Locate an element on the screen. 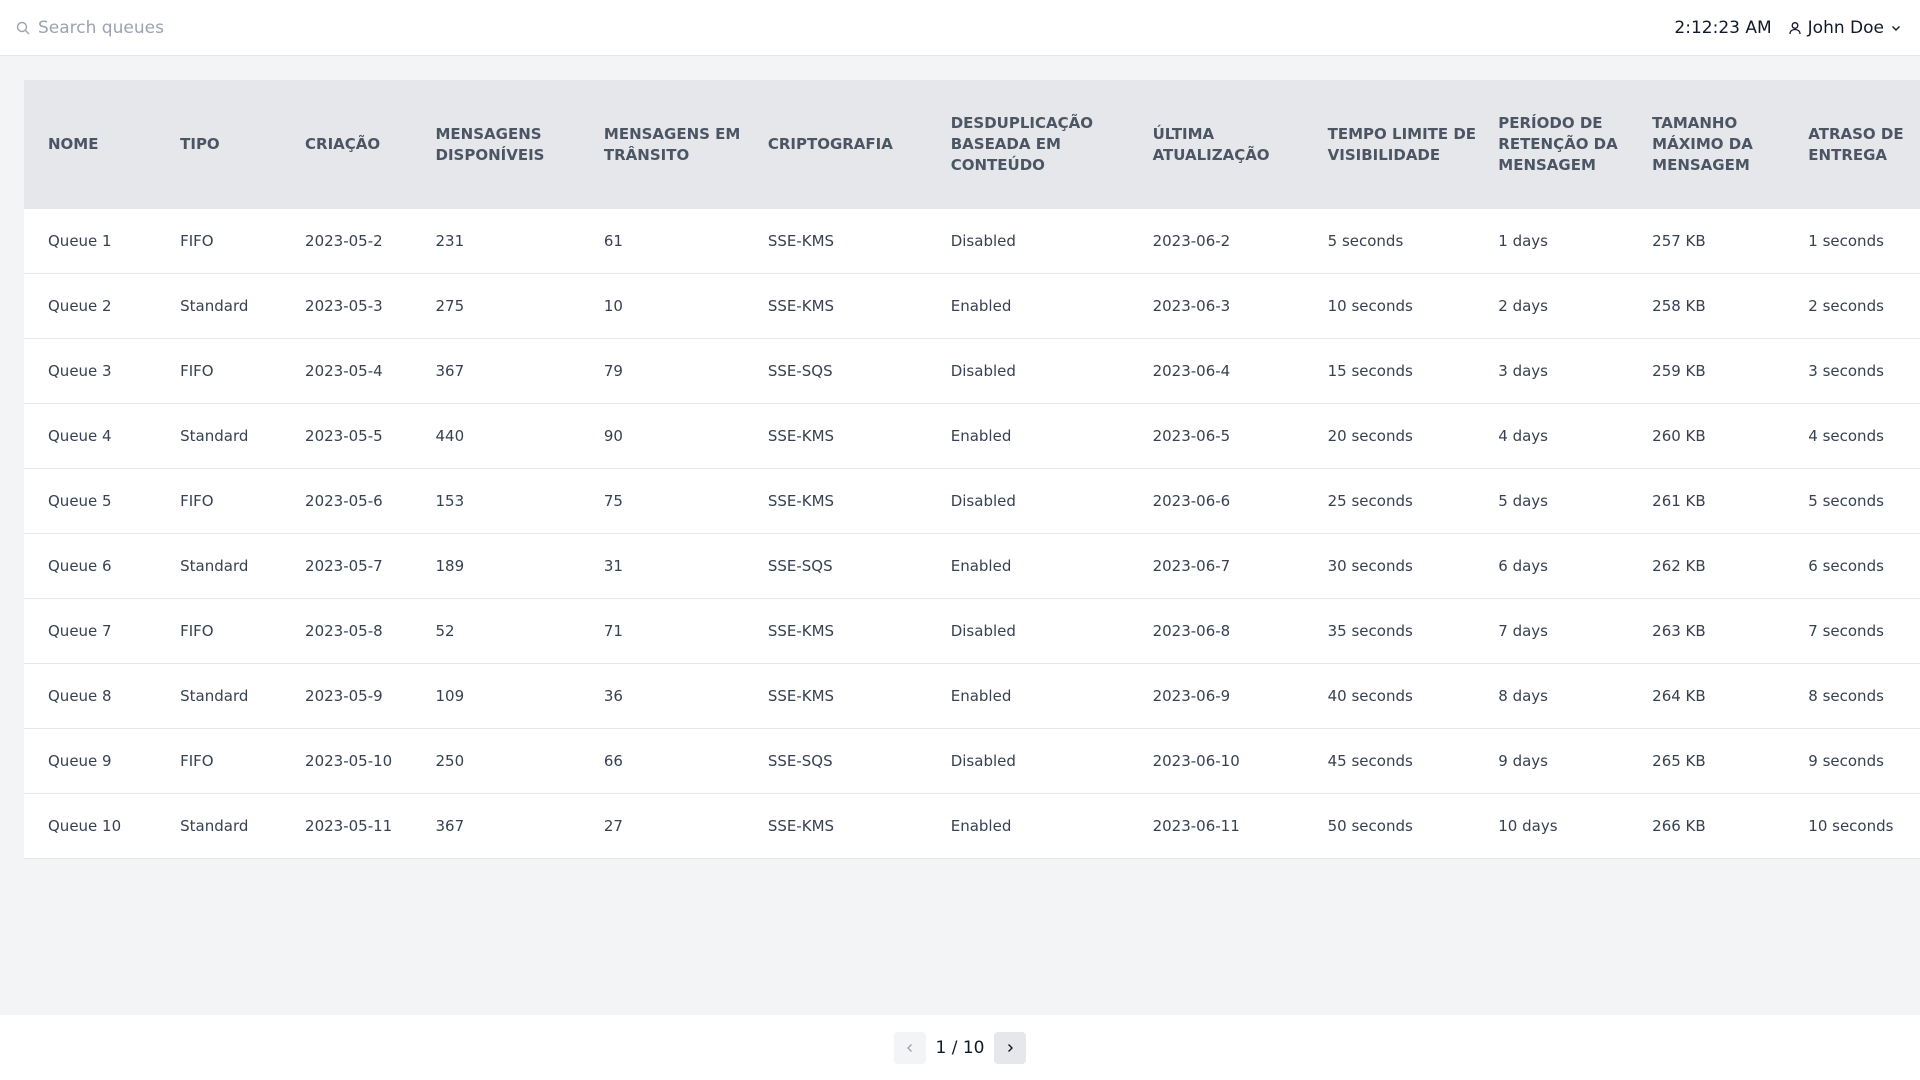 The width and height of the screenshot is (1920, 1080). cell: 3 seconds is located at coordinates (1864, 371).